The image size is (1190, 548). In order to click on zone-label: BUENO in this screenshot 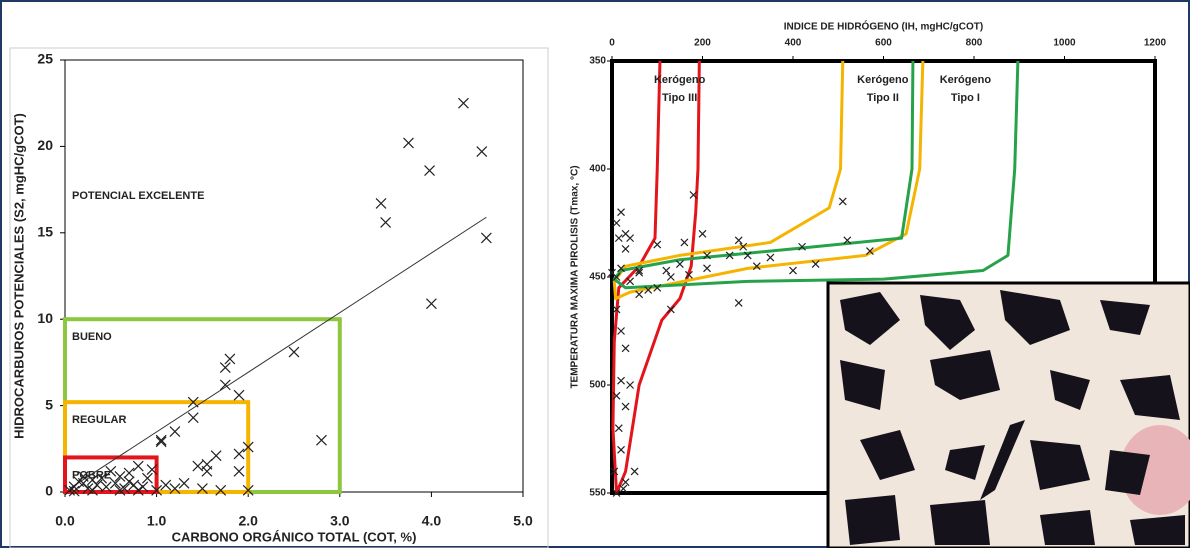, I will do `click(92, 337)`.